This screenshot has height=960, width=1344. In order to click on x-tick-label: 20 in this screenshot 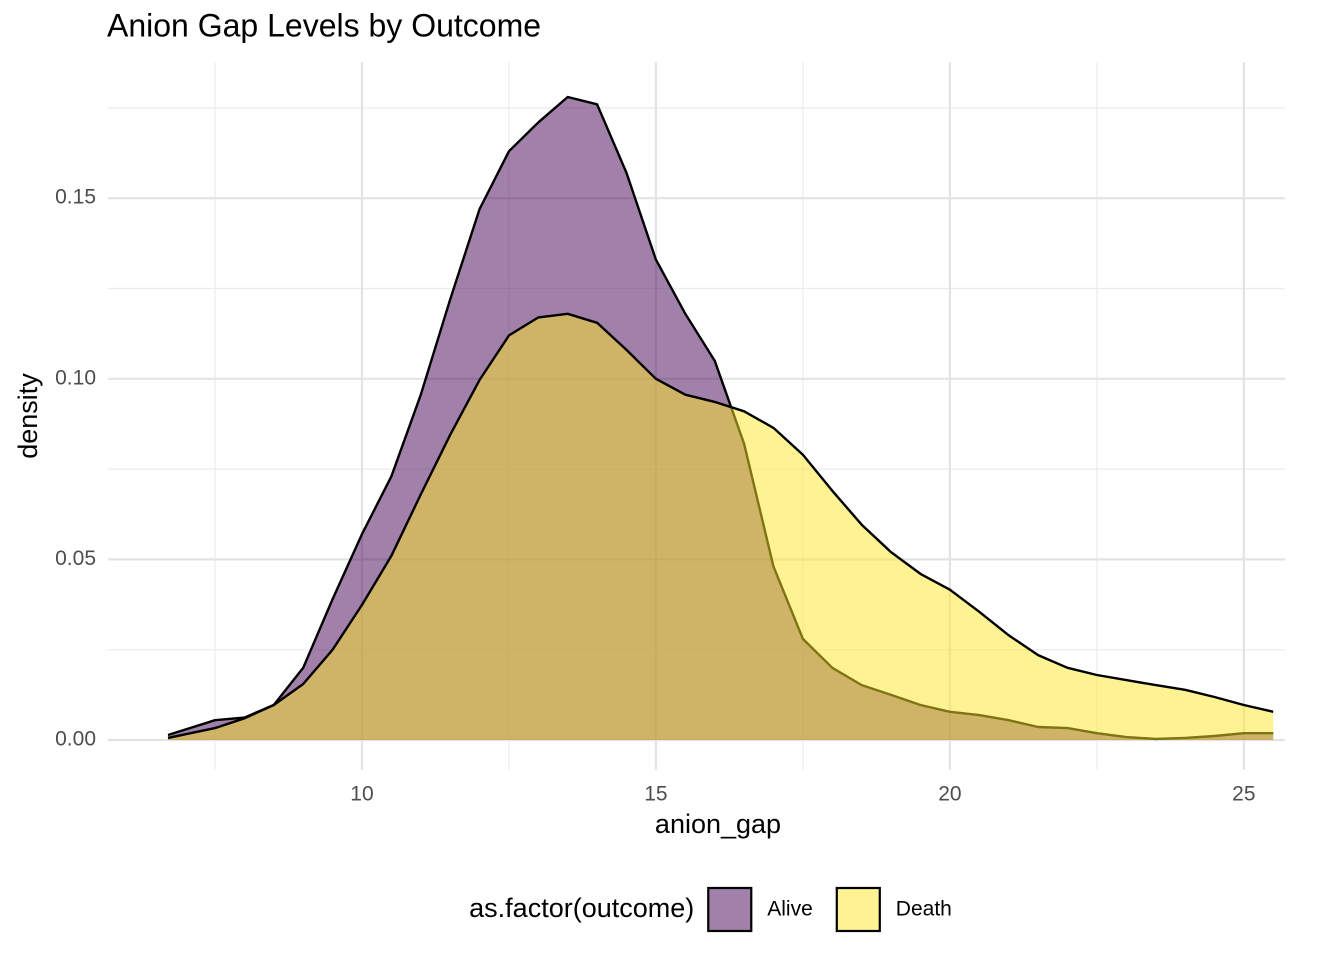, I will do `click(949, 794)`.